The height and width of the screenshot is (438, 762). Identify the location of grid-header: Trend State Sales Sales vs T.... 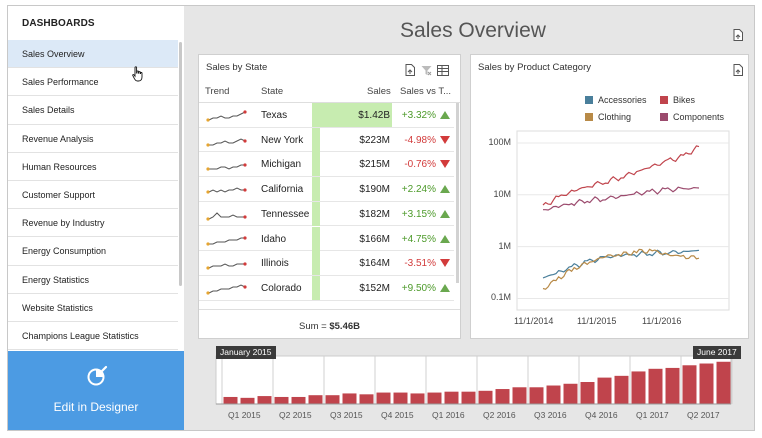
(329, 92).